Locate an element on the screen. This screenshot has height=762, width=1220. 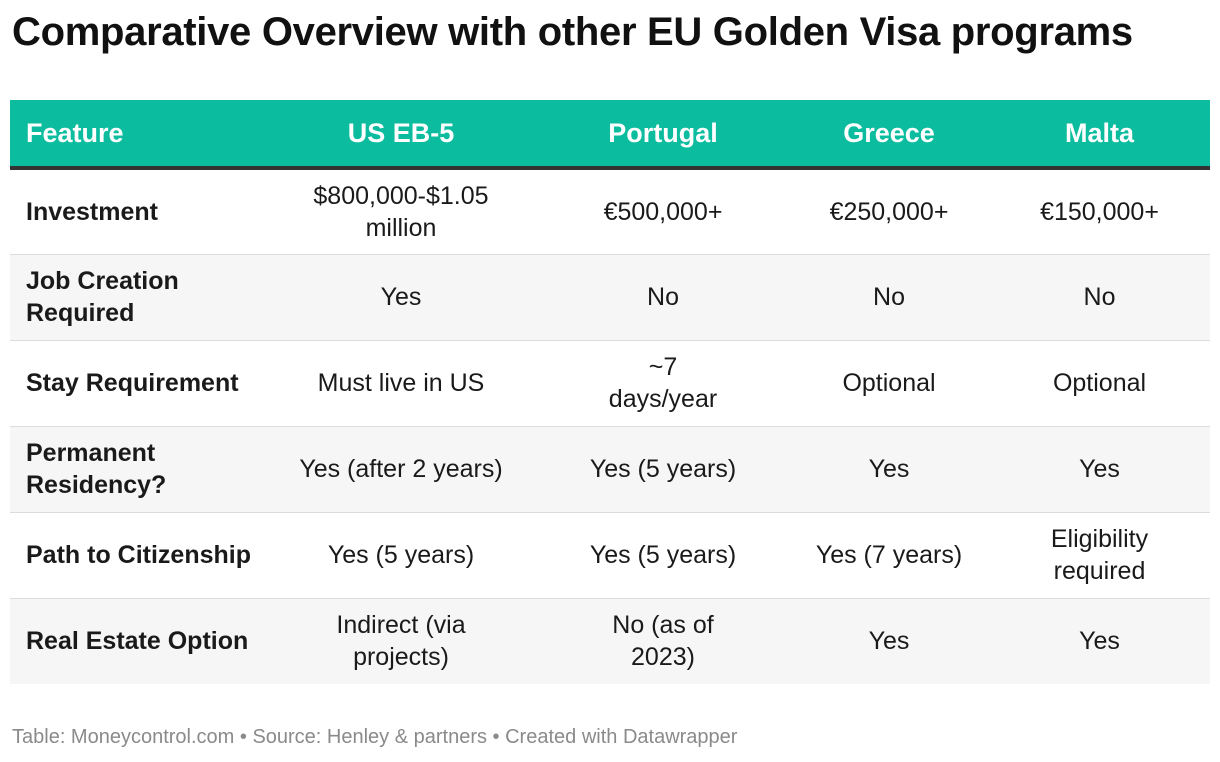
column-header-greece: Greece is located at coordinates (889, 135).